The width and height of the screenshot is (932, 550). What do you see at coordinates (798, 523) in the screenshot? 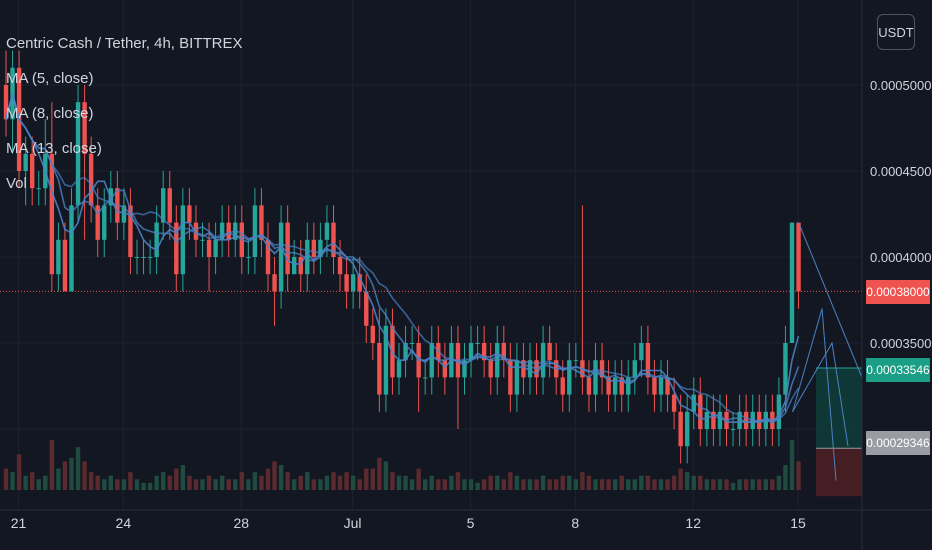
I see `x-tick-label: 15` at bounding box center [798, 523].